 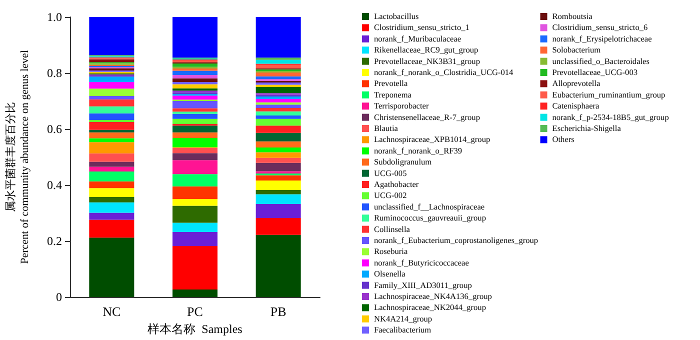 What do you see at coordinates (391, 251) in the screenshot?
I see `legend-label: Roseburia` at bounding box center [391, 251].